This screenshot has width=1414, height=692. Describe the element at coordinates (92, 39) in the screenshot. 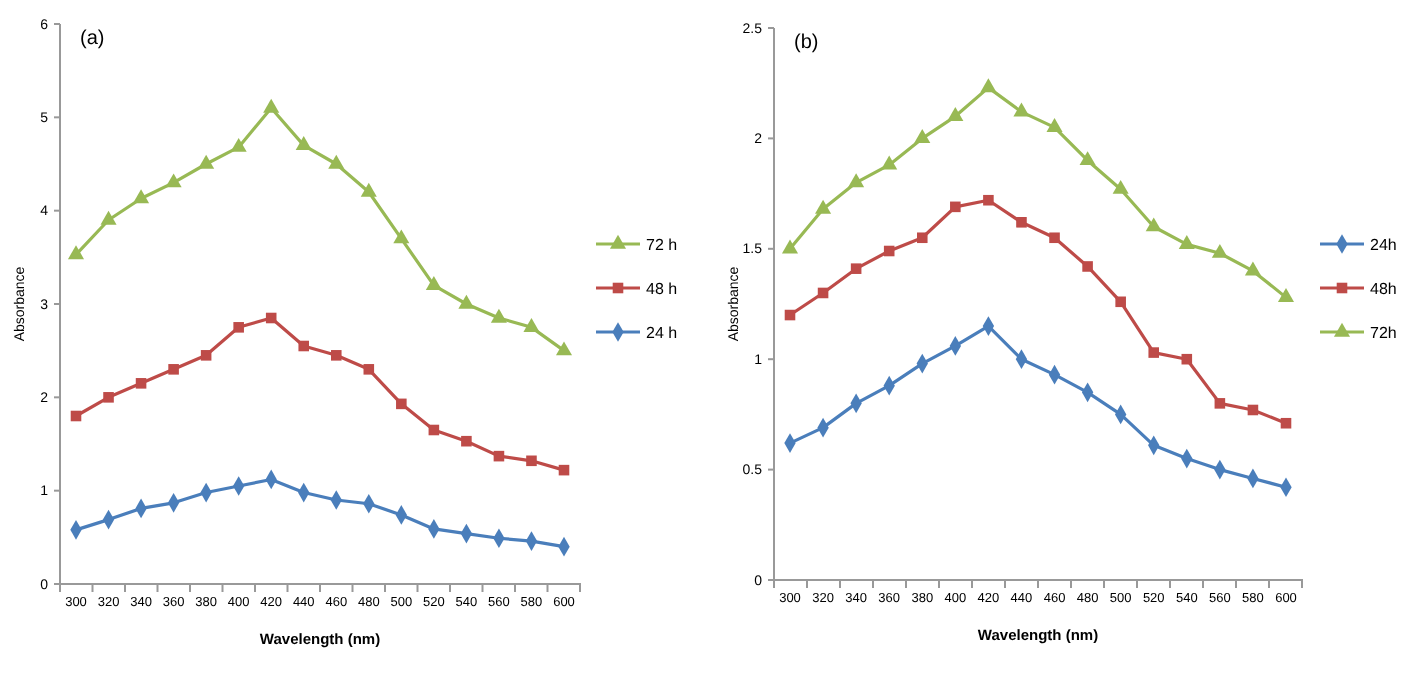

I see `chart-title: (a)` at that location.